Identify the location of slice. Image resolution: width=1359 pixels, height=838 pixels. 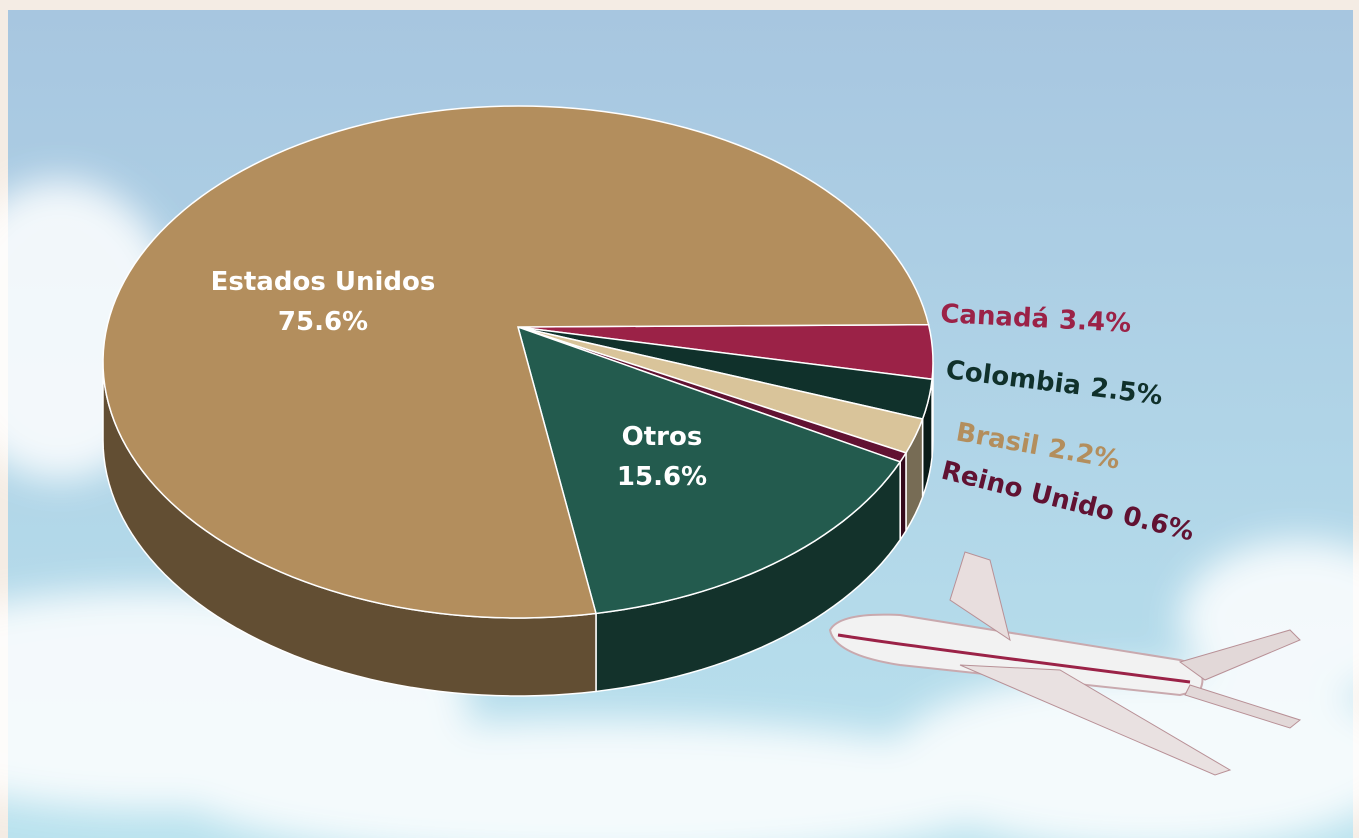
(709, 470).